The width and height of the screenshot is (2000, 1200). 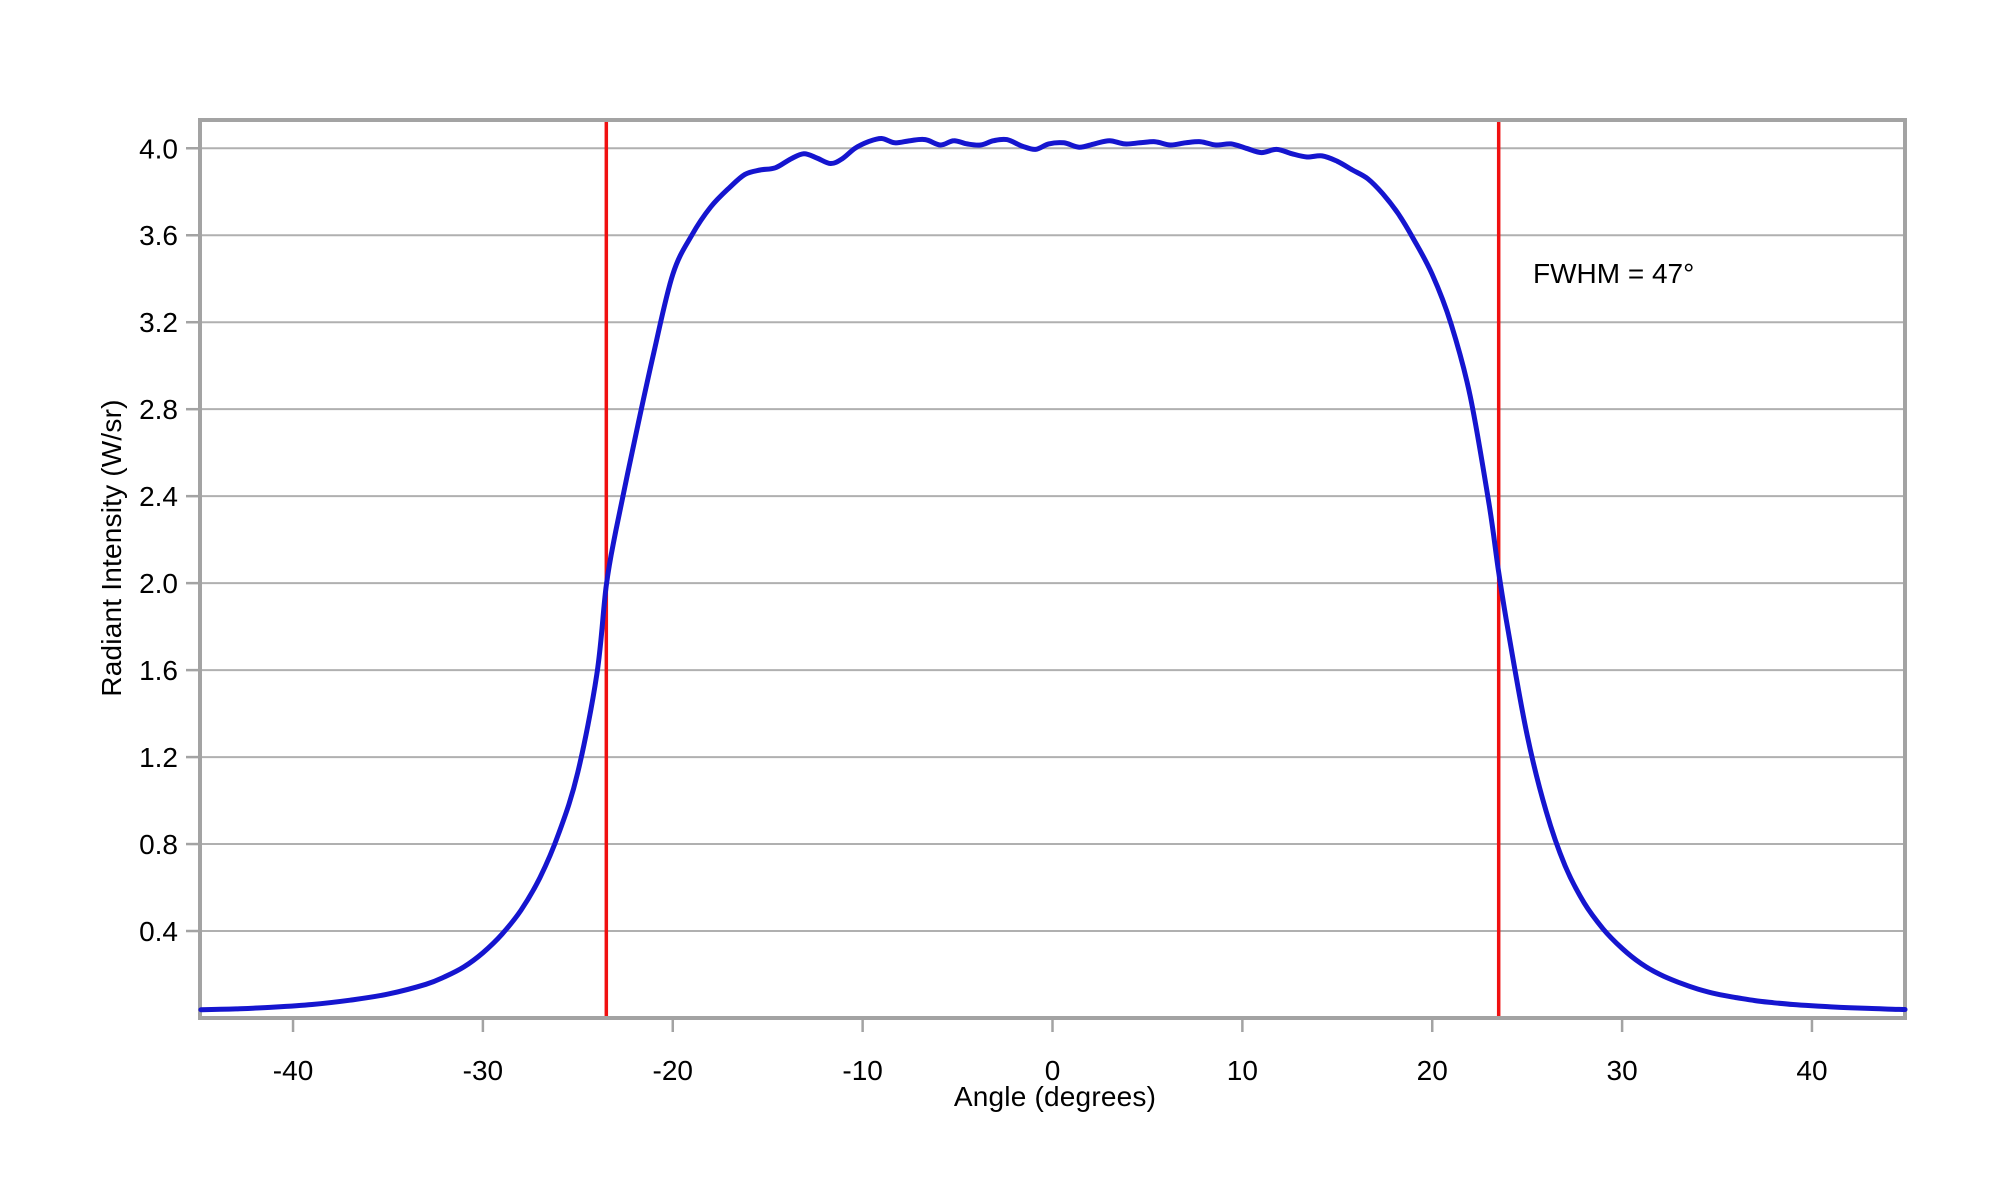 I want to click on y-tick-label: 2.4, so click(x=158, y=496).